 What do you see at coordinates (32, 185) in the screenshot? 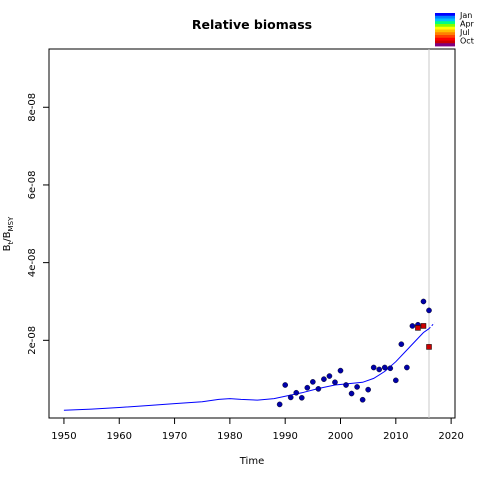
I see `y-tick-label: 6e-08` at bounding box center [32, 185].